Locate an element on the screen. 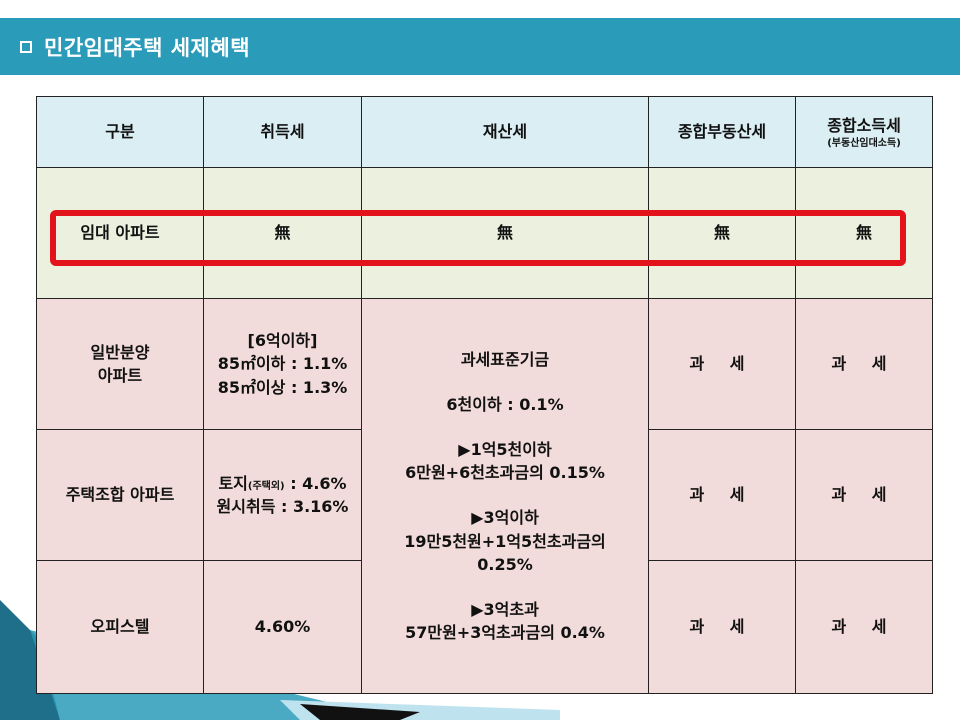 The image size is (960, 720). sale-label: 일반분양 아파트 is located at coordinates (120, 364).